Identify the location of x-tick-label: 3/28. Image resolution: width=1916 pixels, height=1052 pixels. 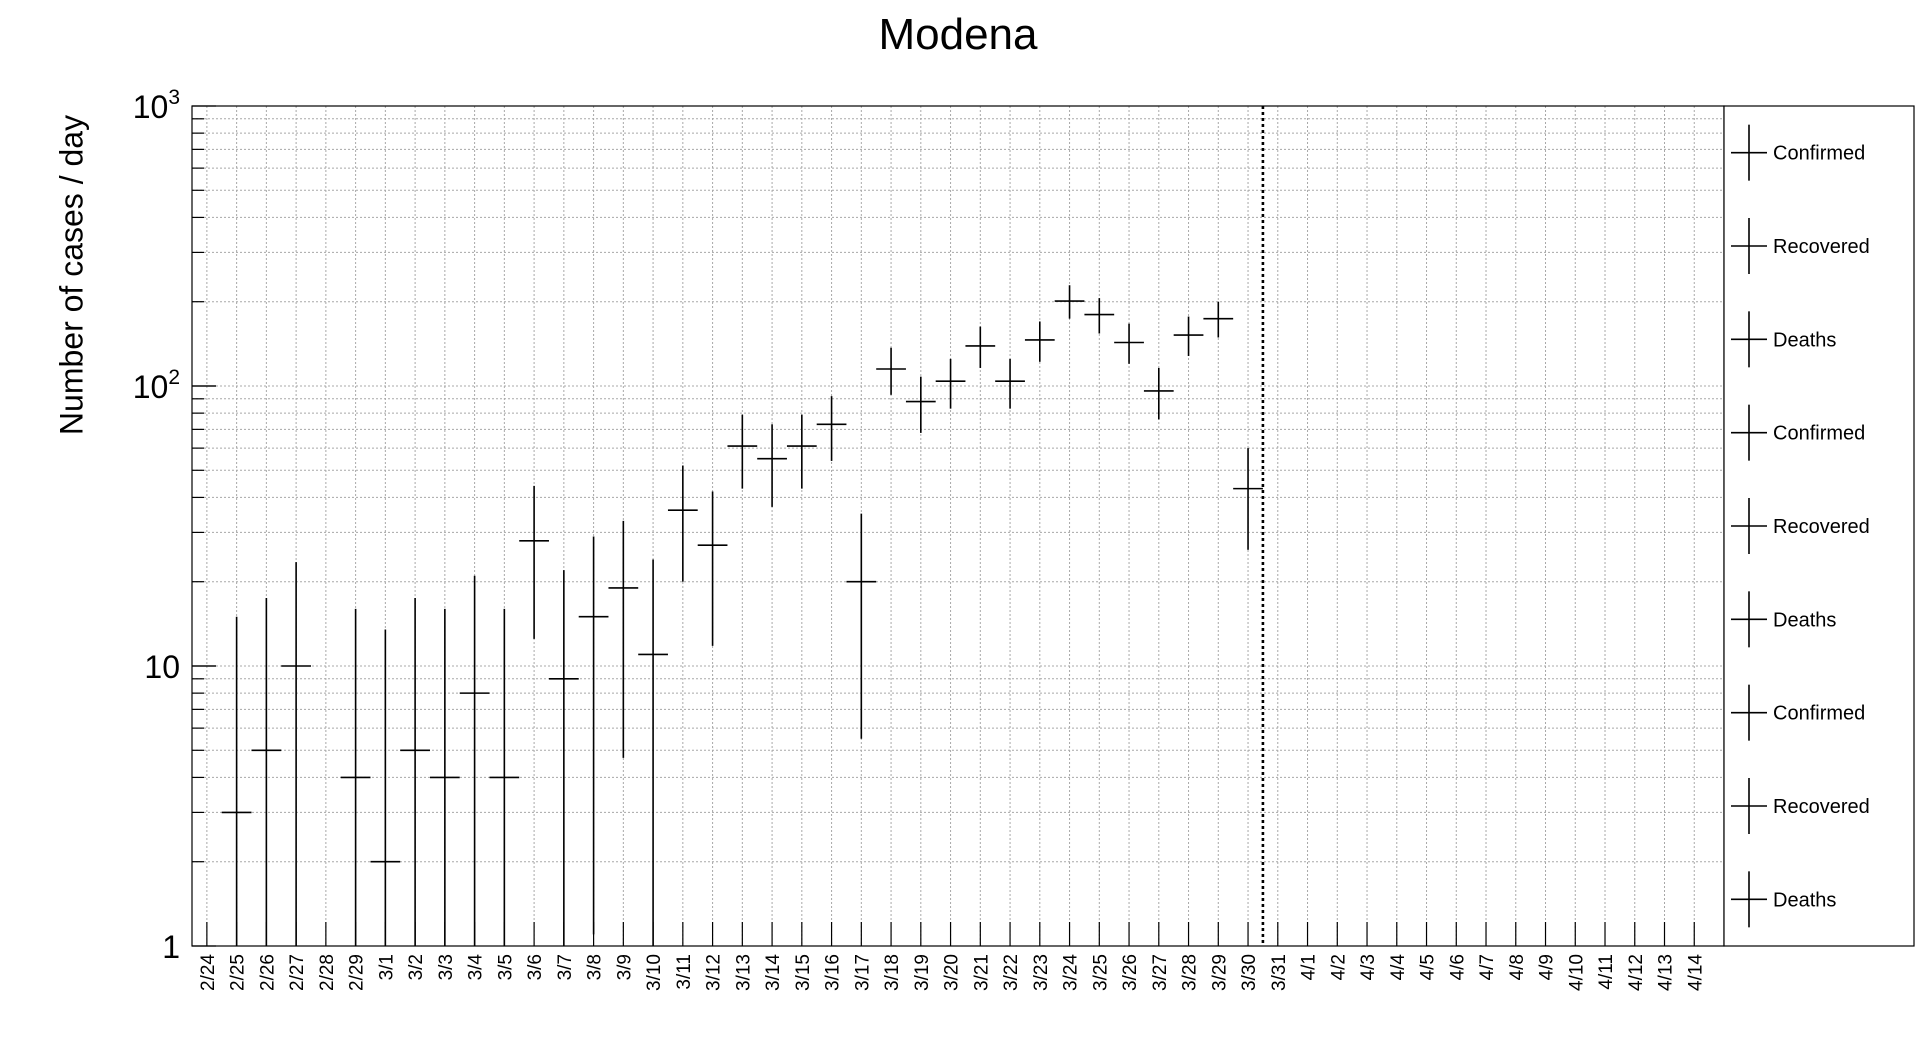
(1190, 972).